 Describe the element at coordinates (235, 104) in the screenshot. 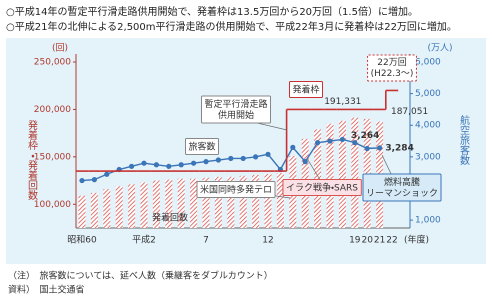

I see `annotation: 暫定平行滑走路` at that location.